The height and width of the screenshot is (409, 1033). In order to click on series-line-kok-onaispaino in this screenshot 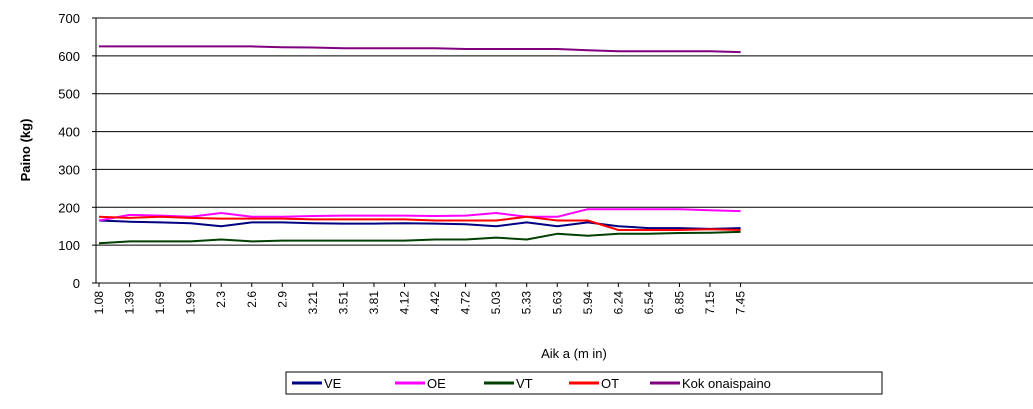, I will do `click(420, 49)`.